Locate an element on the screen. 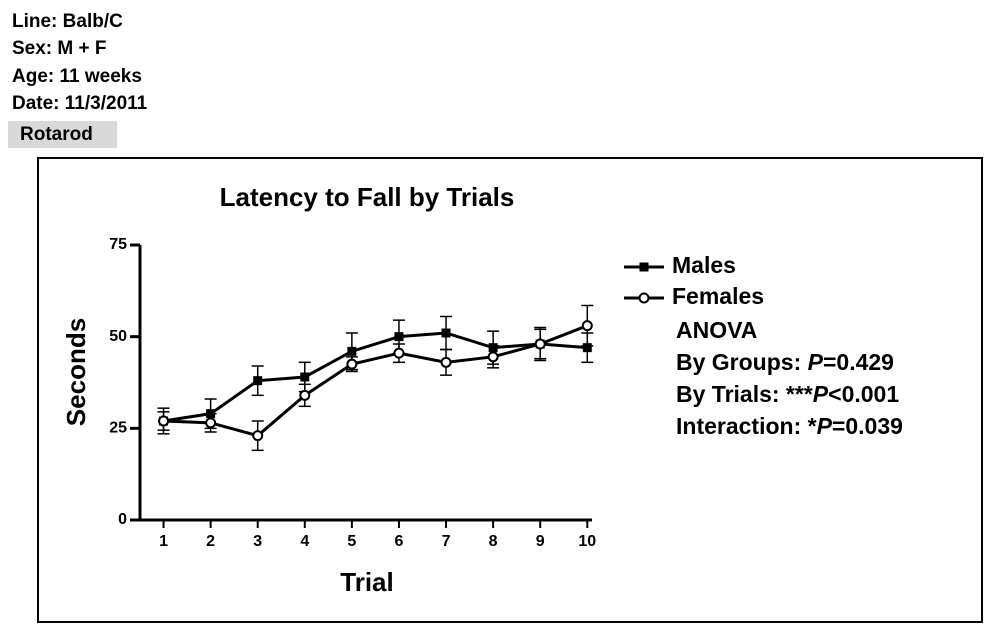  x-tick-label: 8 is located at coordinates (493, 541).